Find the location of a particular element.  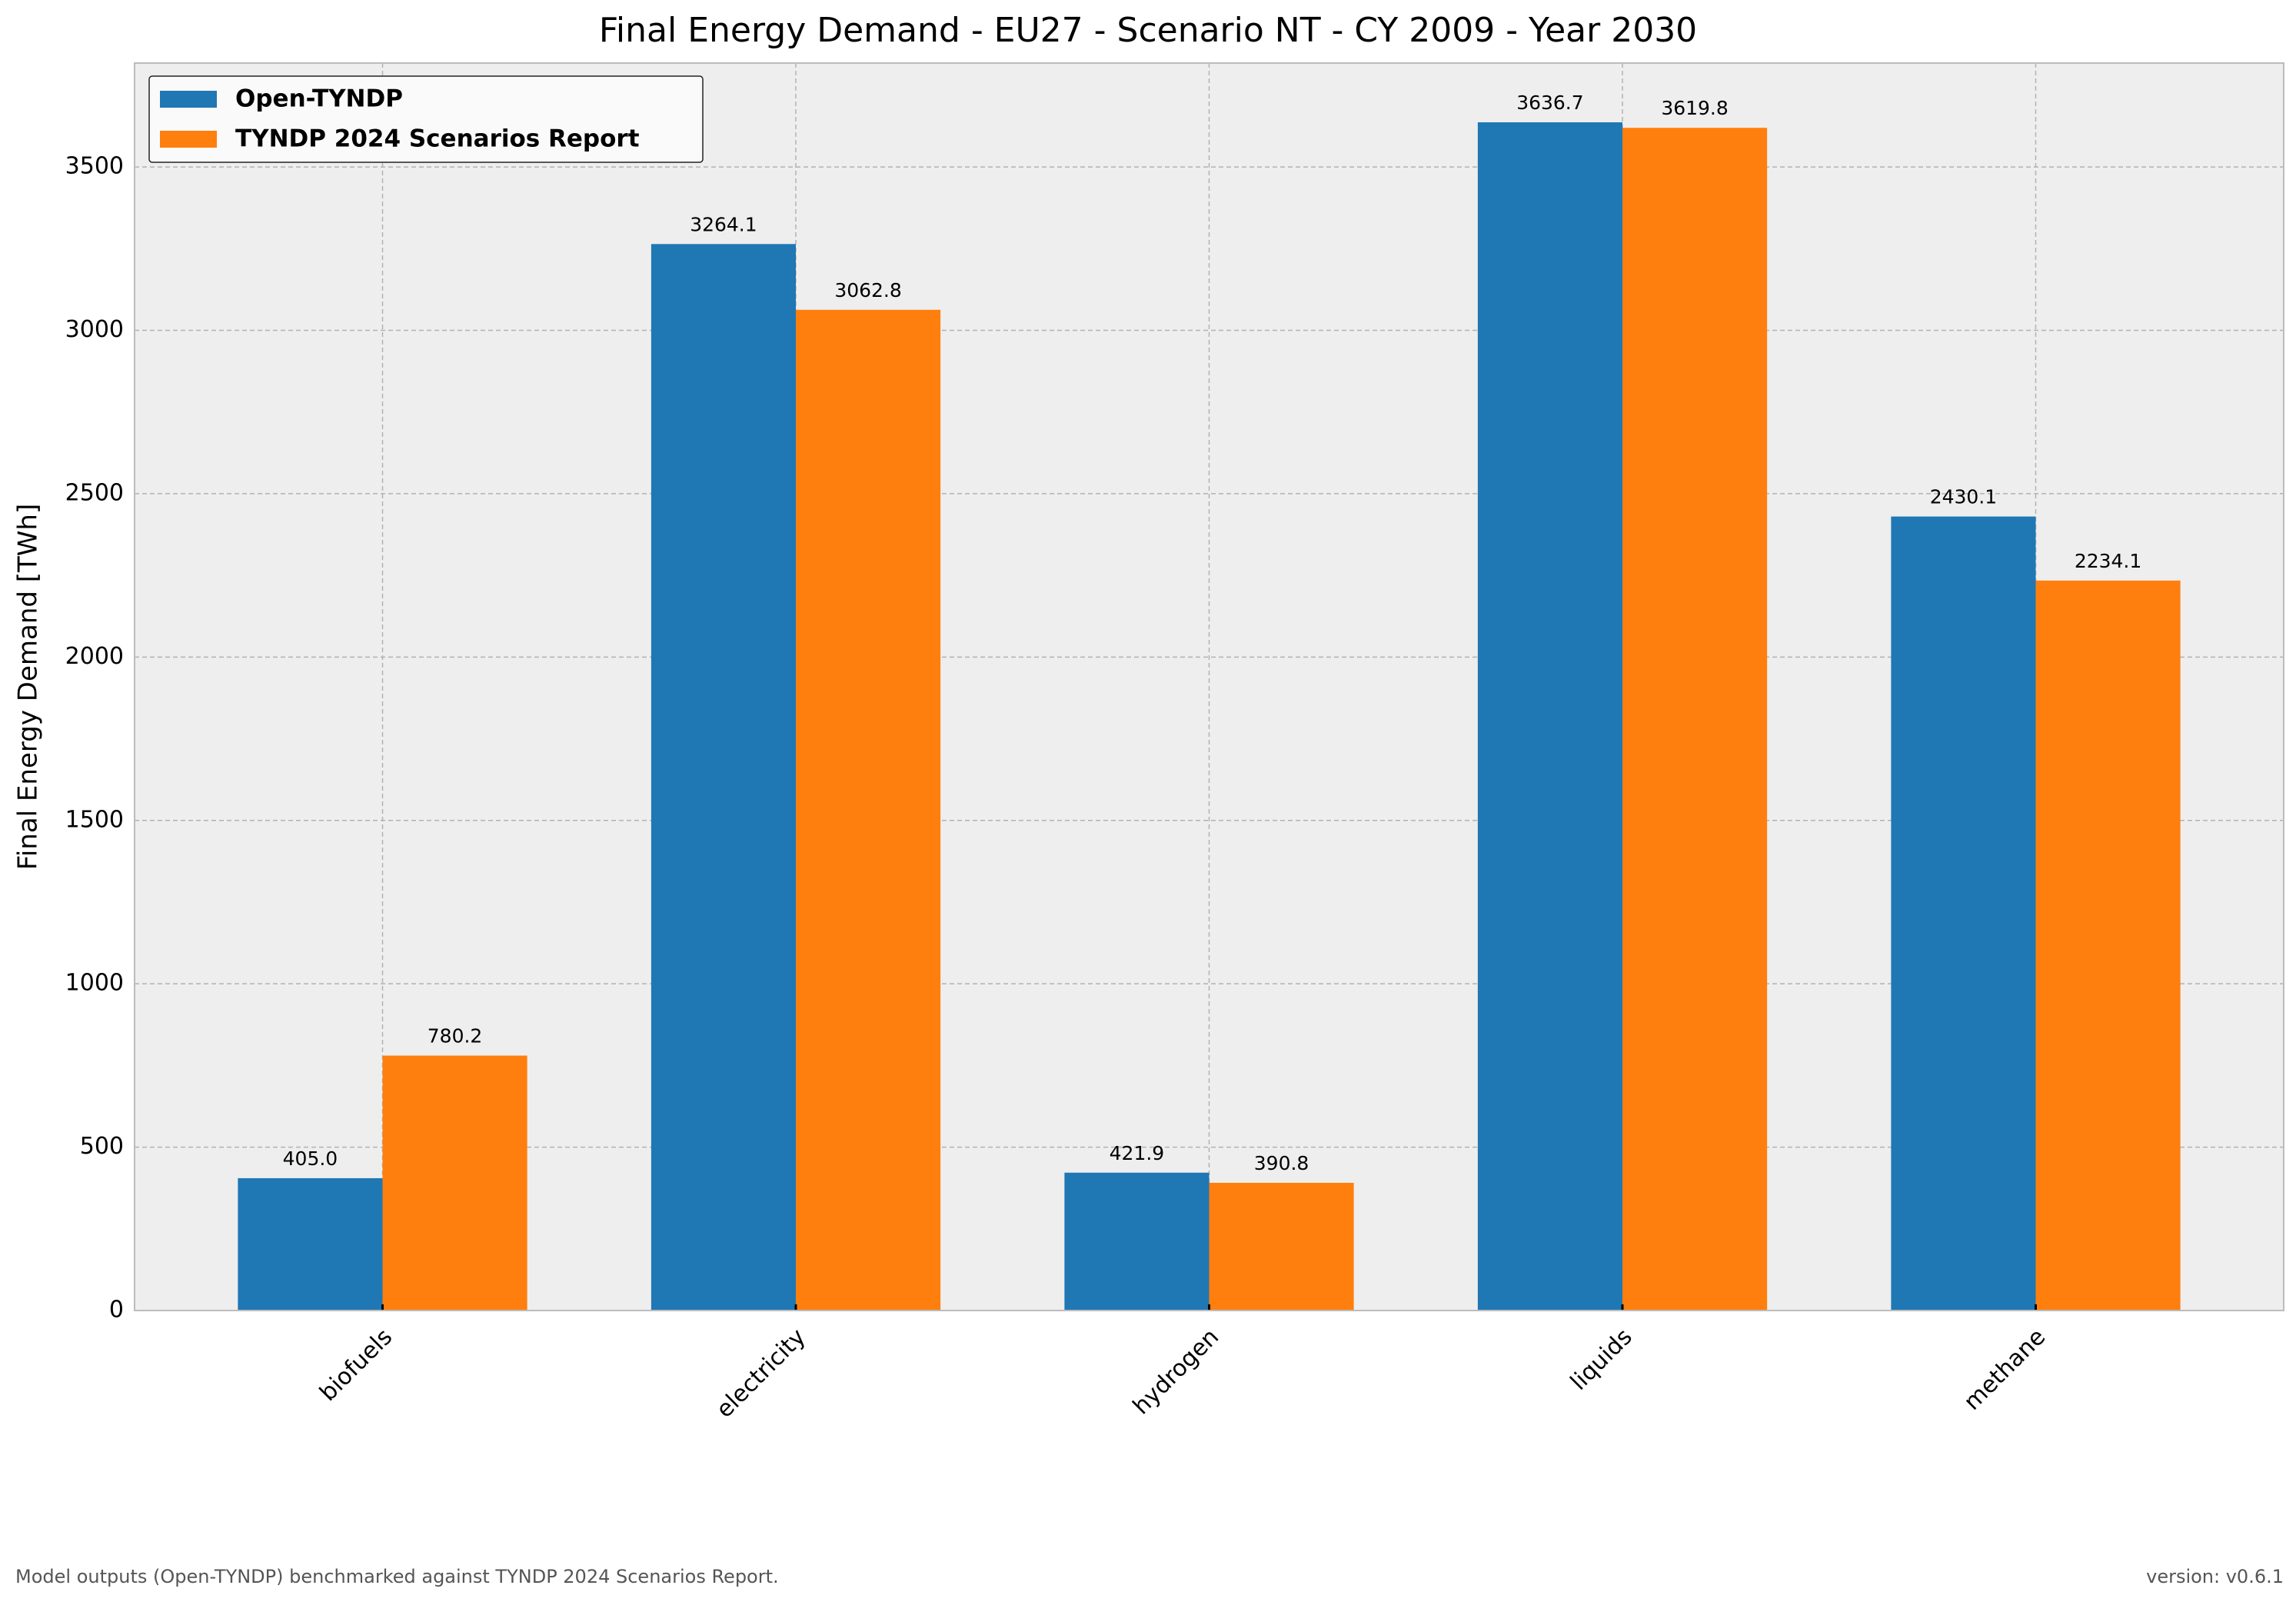

y-tick-label: 0 is located at coordinates (116, 1310).